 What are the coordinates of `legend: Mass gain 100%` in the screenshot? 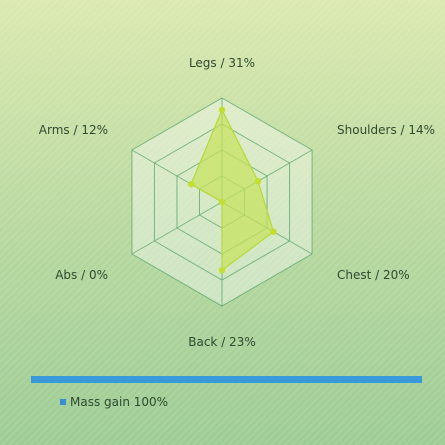 It's located at (114, 402).